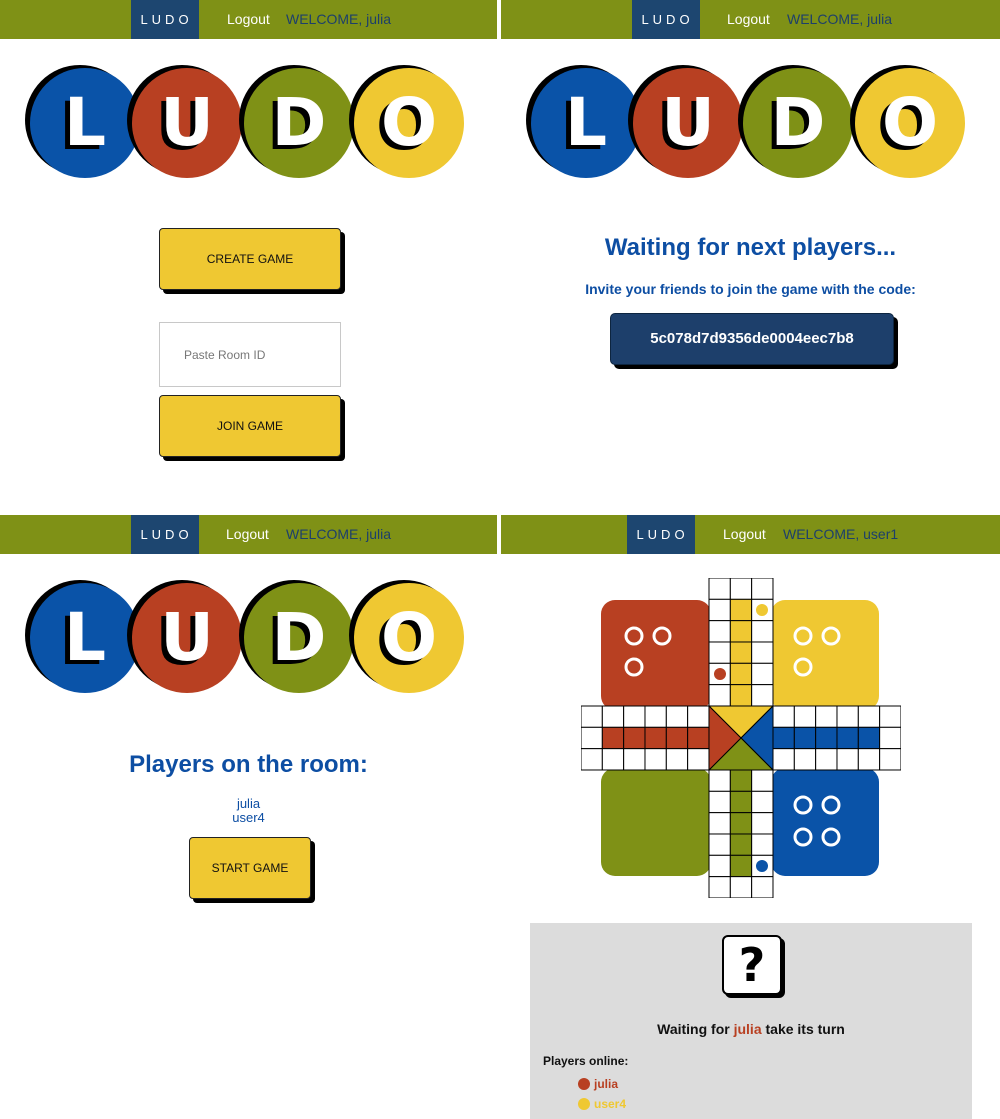 The image size is (1000, 1119). I want to click on navbar: LUDO Logout WELCOME, user1, so click(750, 534).